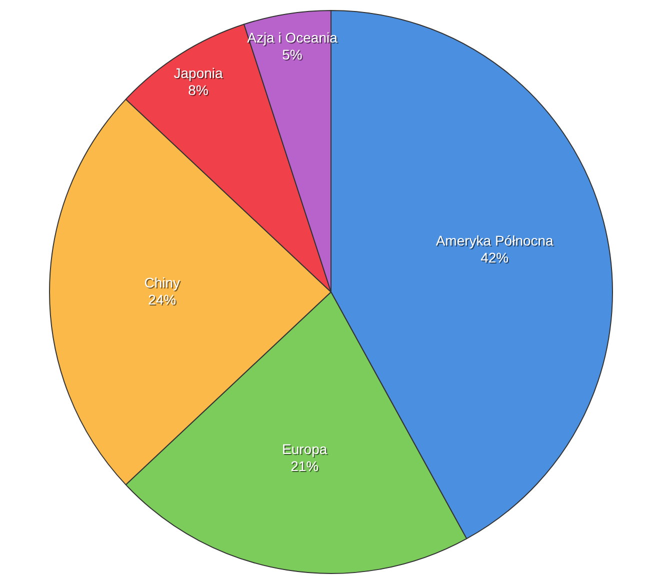  I want to click on data-label: 42%, so click(496, 258).